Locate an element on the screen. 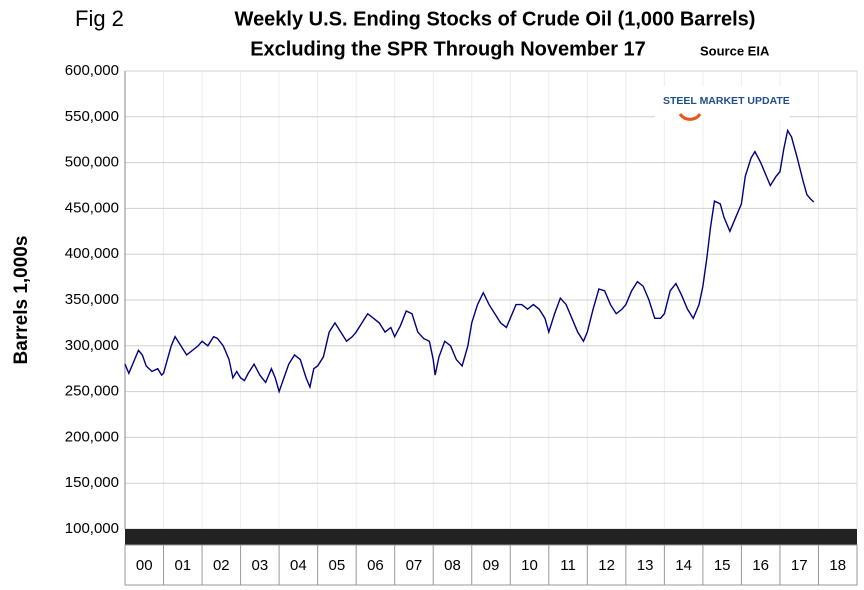 The height and width of the screenshot is (590, 864). x-tick-label: 00 is located at coordinates (144, 565).